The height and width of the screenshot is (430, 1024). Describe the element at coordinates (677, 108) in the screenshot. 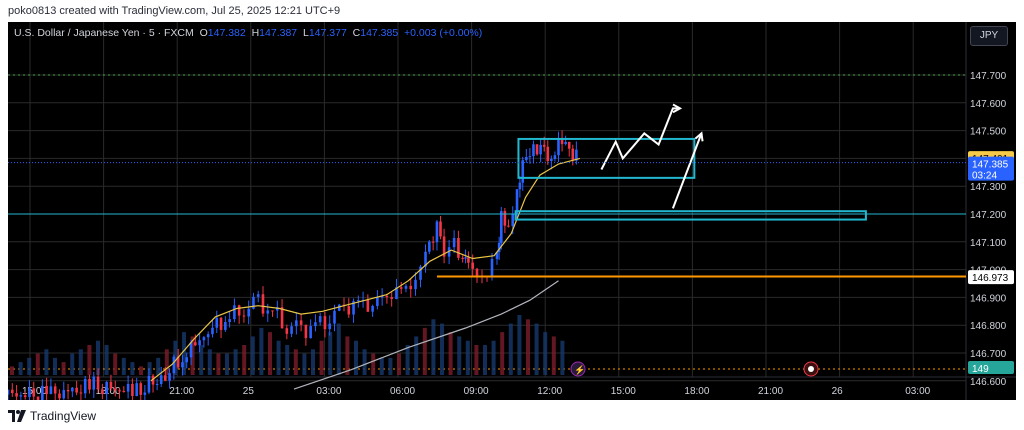

I see `arrow-head` at that location.